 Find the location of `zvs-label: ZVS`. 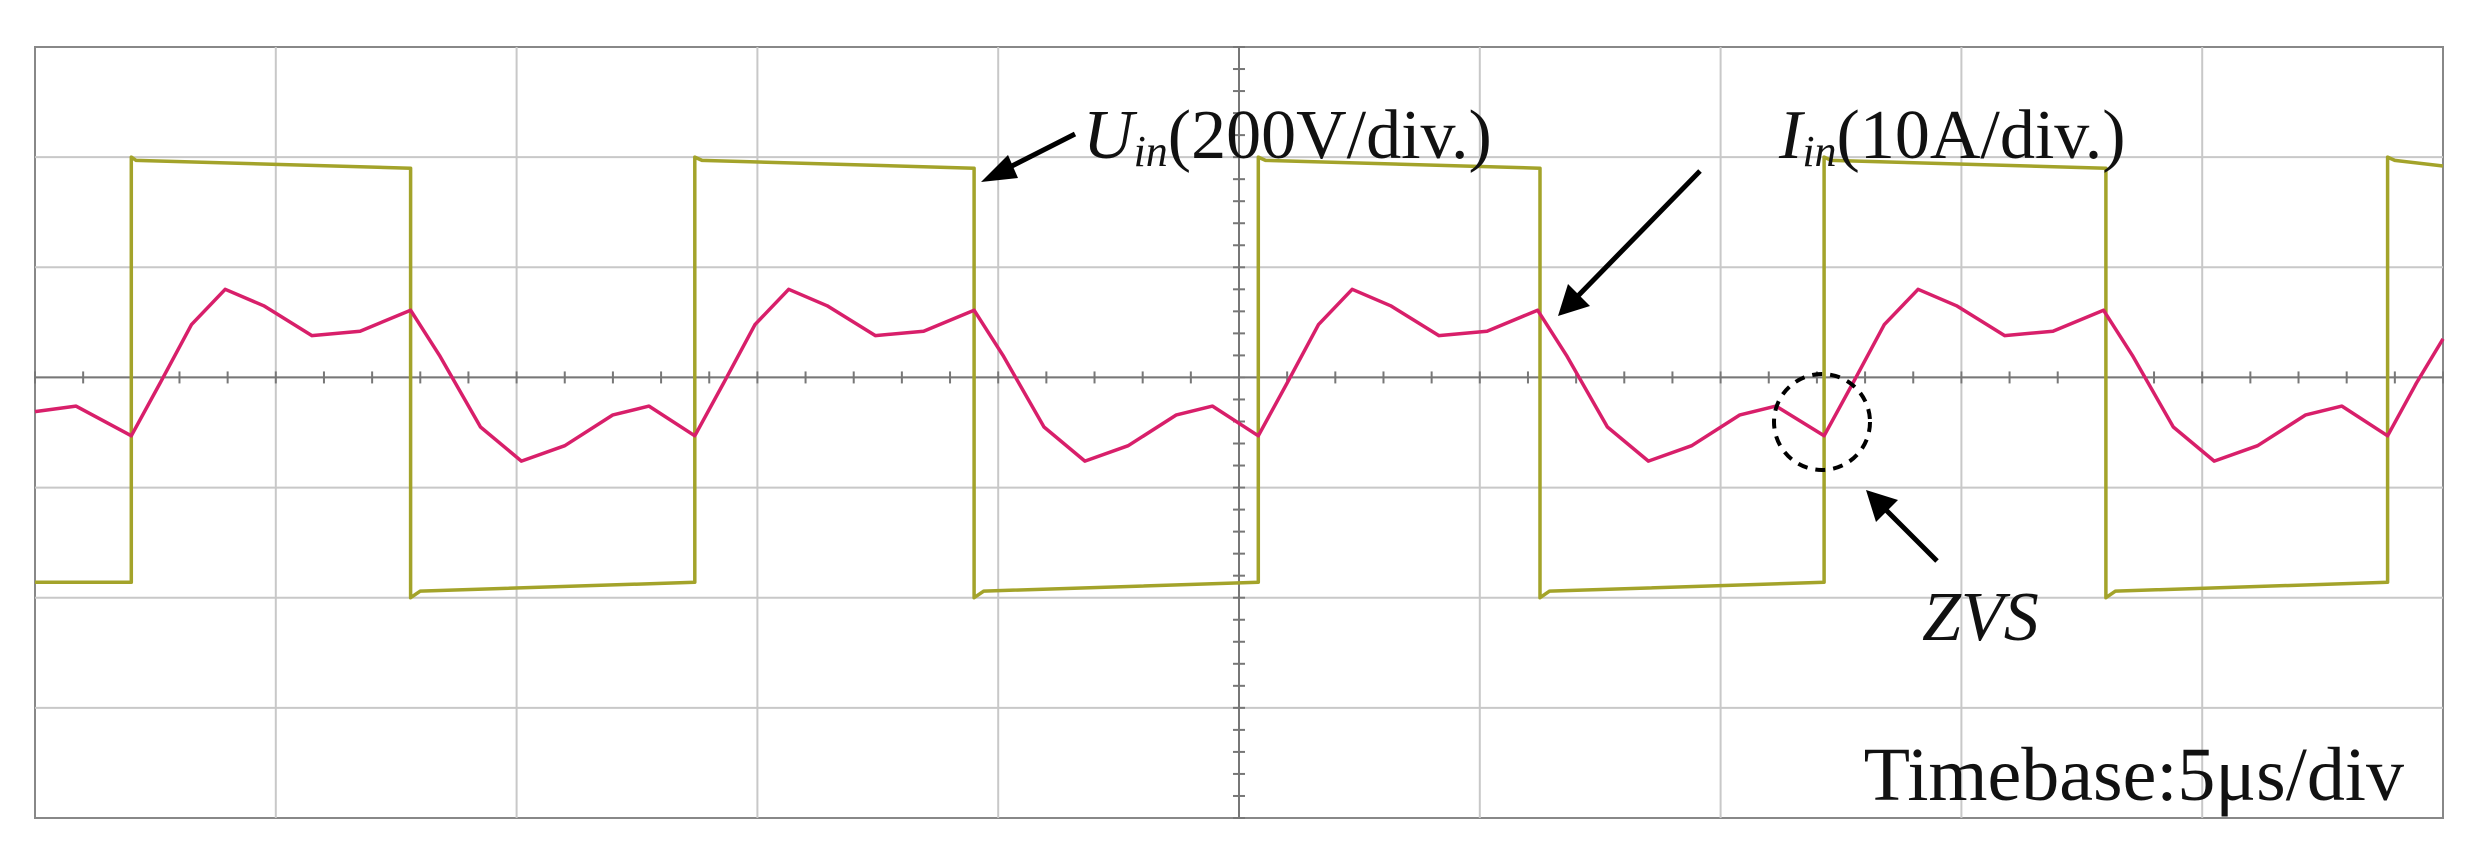

zvs-label: ZVS is located at coordinates (1980, 617).